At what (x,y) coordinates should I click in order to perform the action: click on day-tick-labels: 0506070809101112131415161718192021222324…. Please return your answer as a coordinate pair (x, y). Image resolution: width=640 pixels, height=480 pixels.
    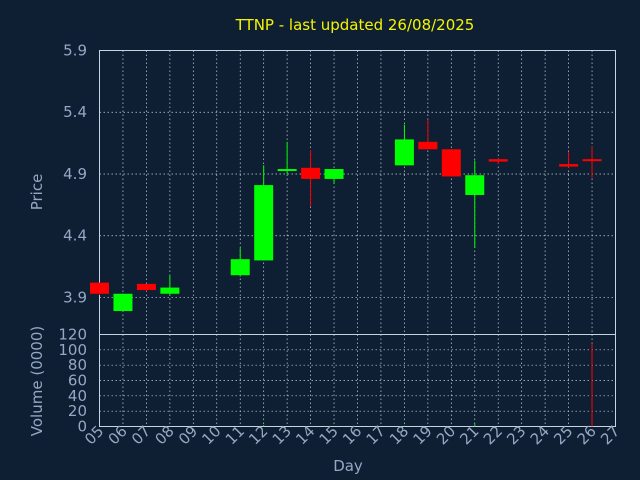
    Looking at the image, I should click on (352, 435).